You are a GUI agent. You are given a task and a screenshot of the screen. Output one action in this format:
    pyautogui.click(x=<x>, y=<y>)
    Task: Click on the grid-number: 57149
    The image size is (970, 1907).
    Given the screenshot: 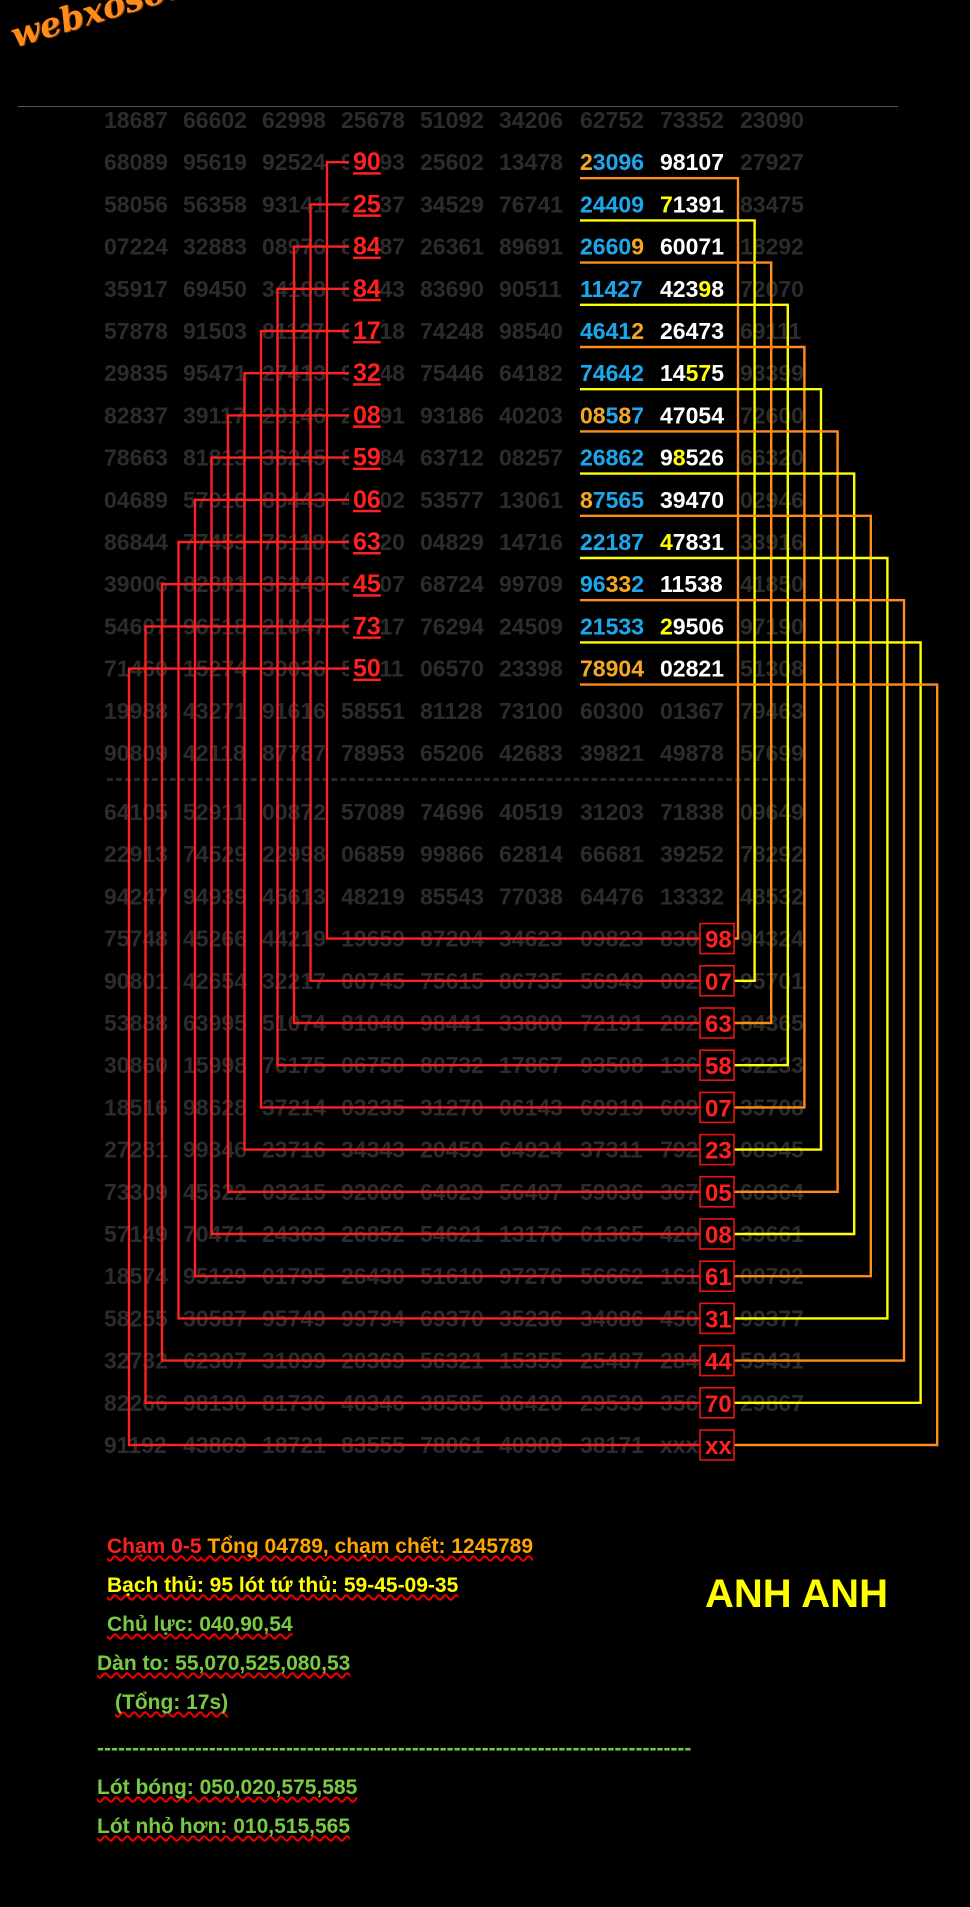 What is the action you would take?
    pyautogui.click(x=136, y=1234)
    